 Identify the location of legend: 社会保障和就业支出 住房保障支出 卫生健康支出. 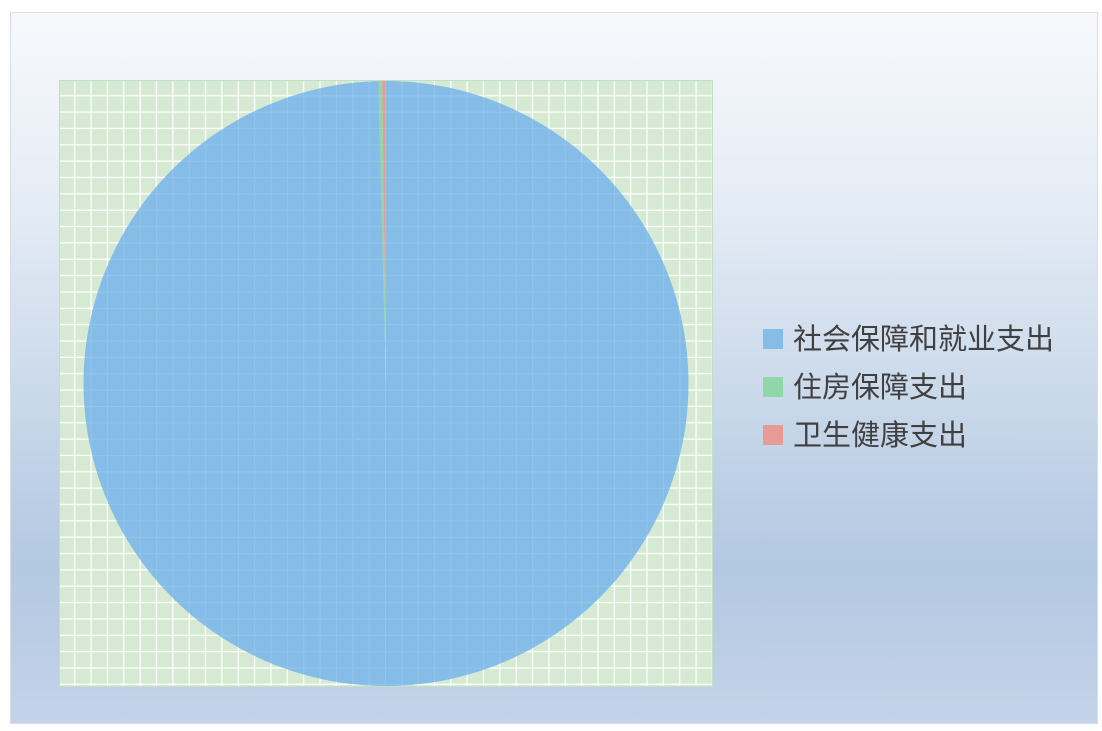
(908, 387).